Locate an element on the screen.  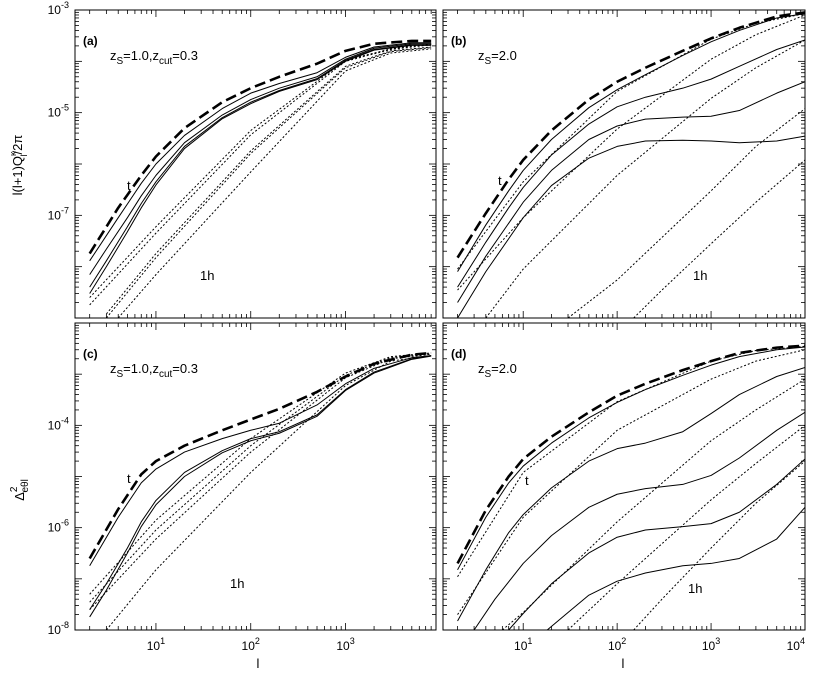
x-axis-label-left: l is located at coordinates (258, 663).